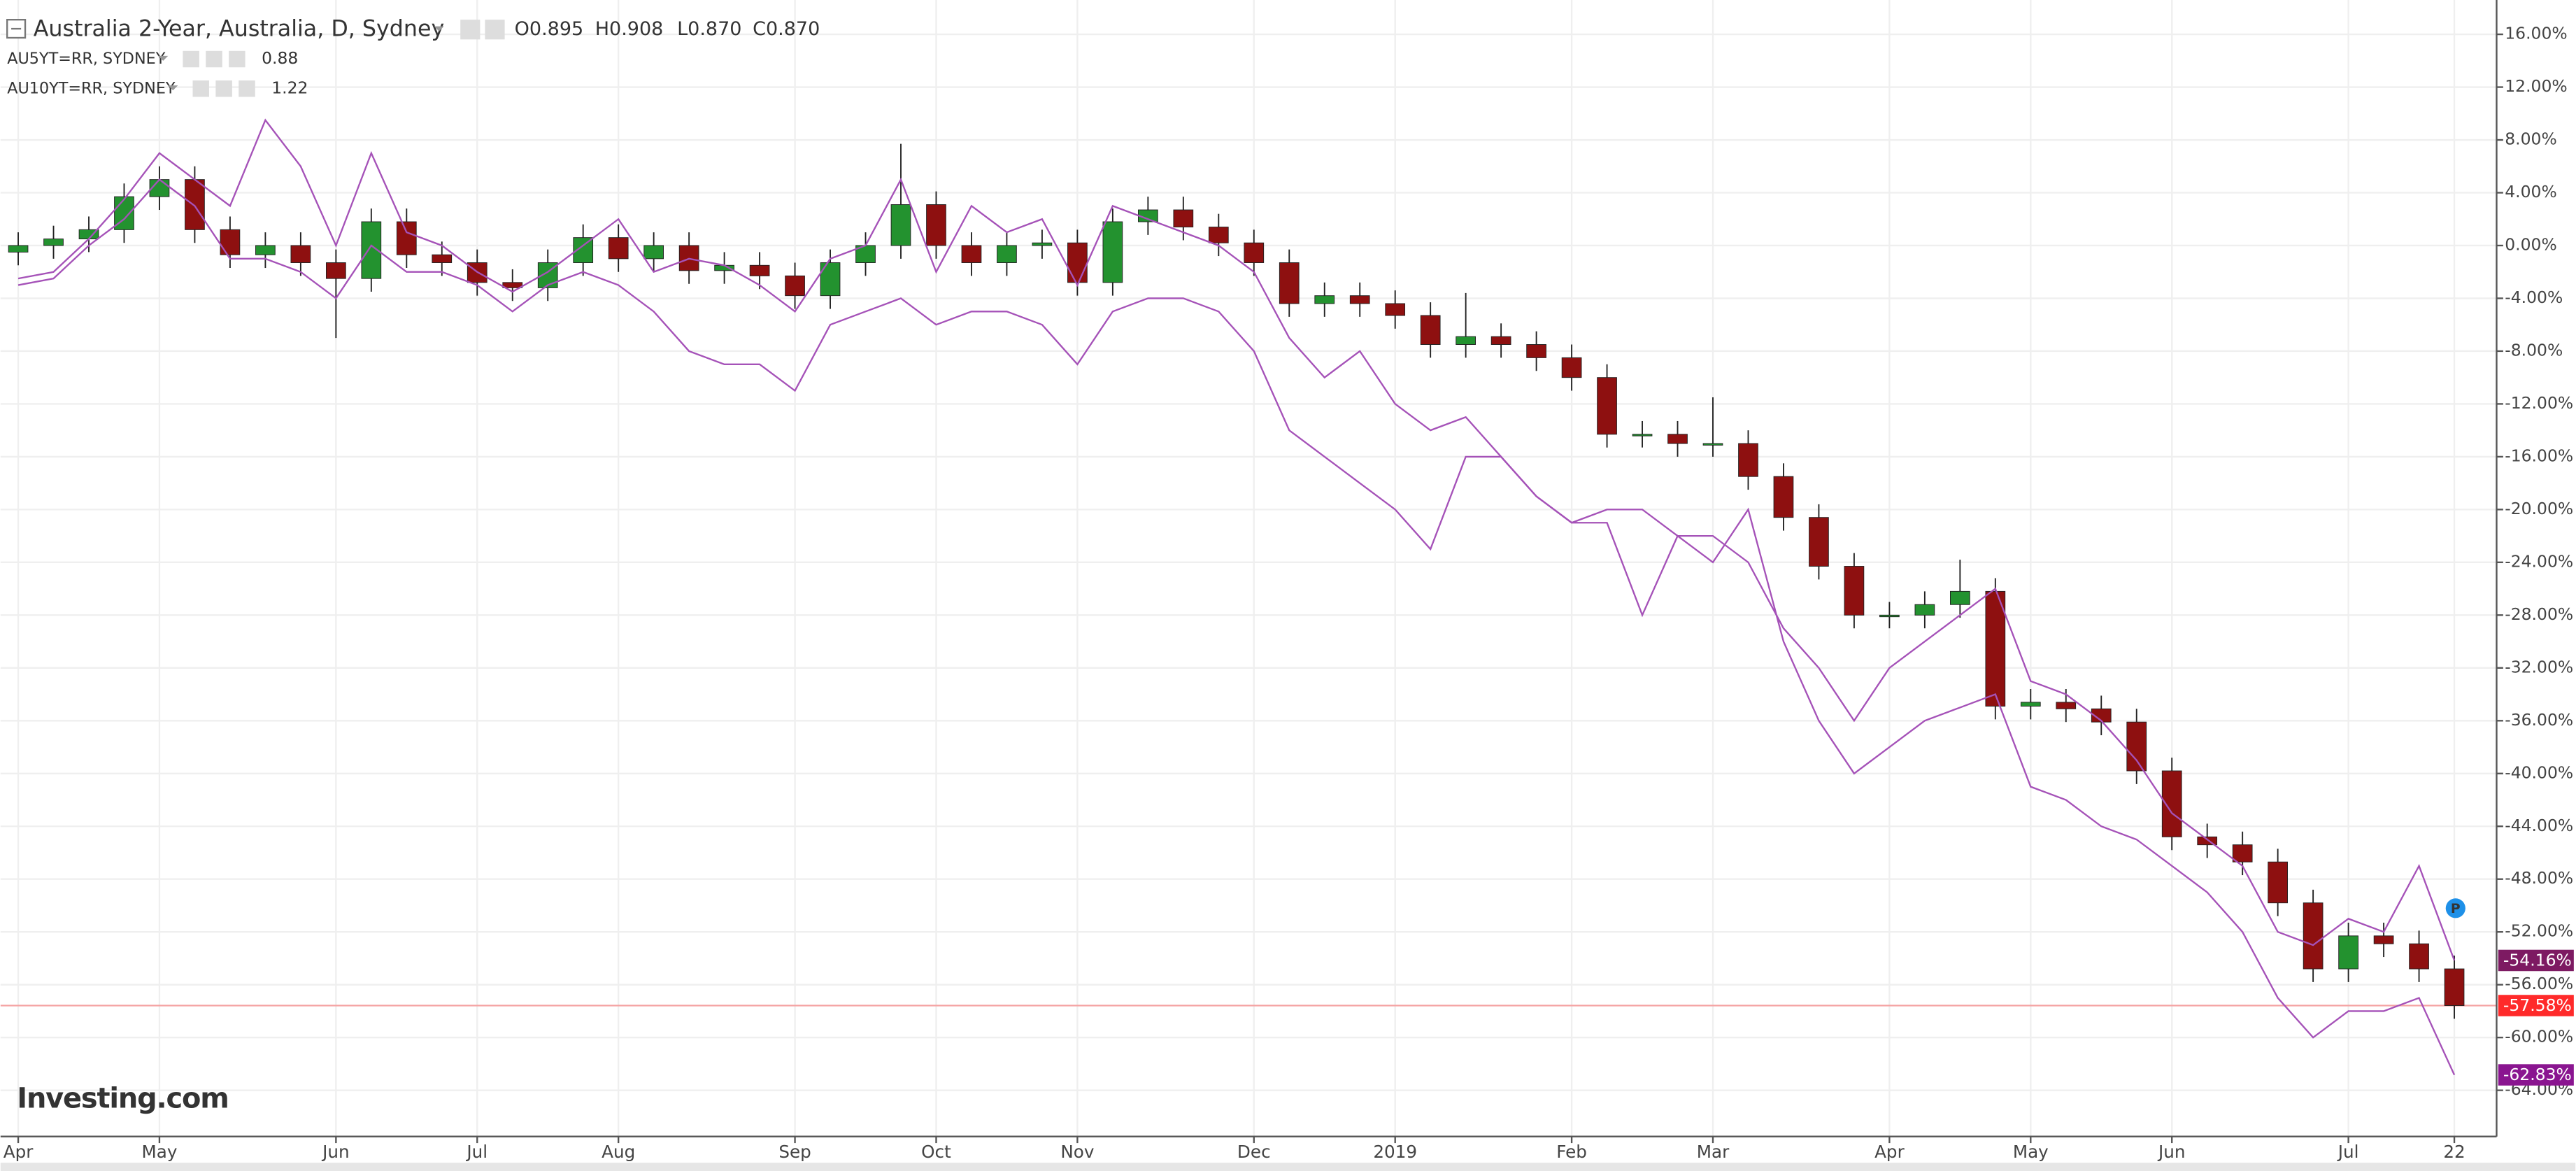 This screenshot has height=1171, width=2576. Describe the element at coordinates (2539, 772) in the screenshot. I see `y-tick-label: -40.00%` at that location.